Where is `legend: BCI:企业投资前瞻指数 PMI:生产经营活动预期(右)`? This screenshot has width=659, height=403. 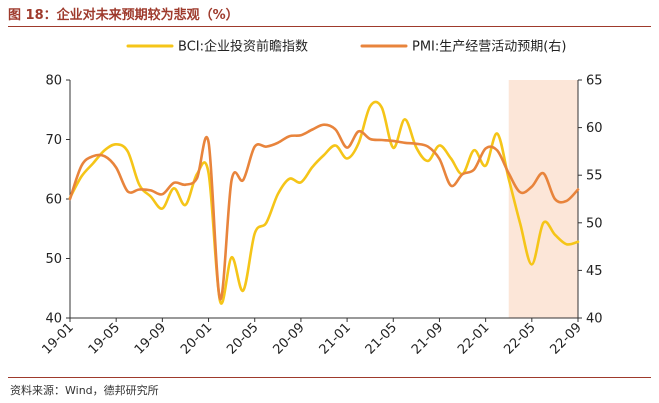
legend: BCI:企业投资前瞻指数 PMI:生产经营活动预期(右) is located at coordinates (346, 47).